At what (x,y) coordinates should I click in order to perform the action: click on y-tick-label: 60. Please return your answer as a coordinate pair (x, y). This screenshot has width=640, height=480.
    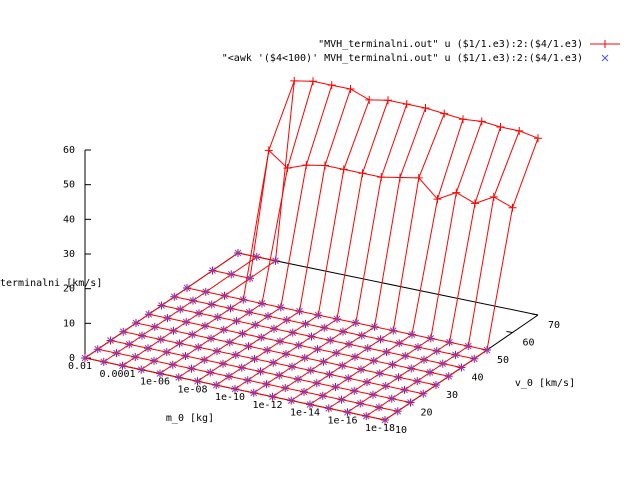
    Looking at the image, I should click on (528, 343).